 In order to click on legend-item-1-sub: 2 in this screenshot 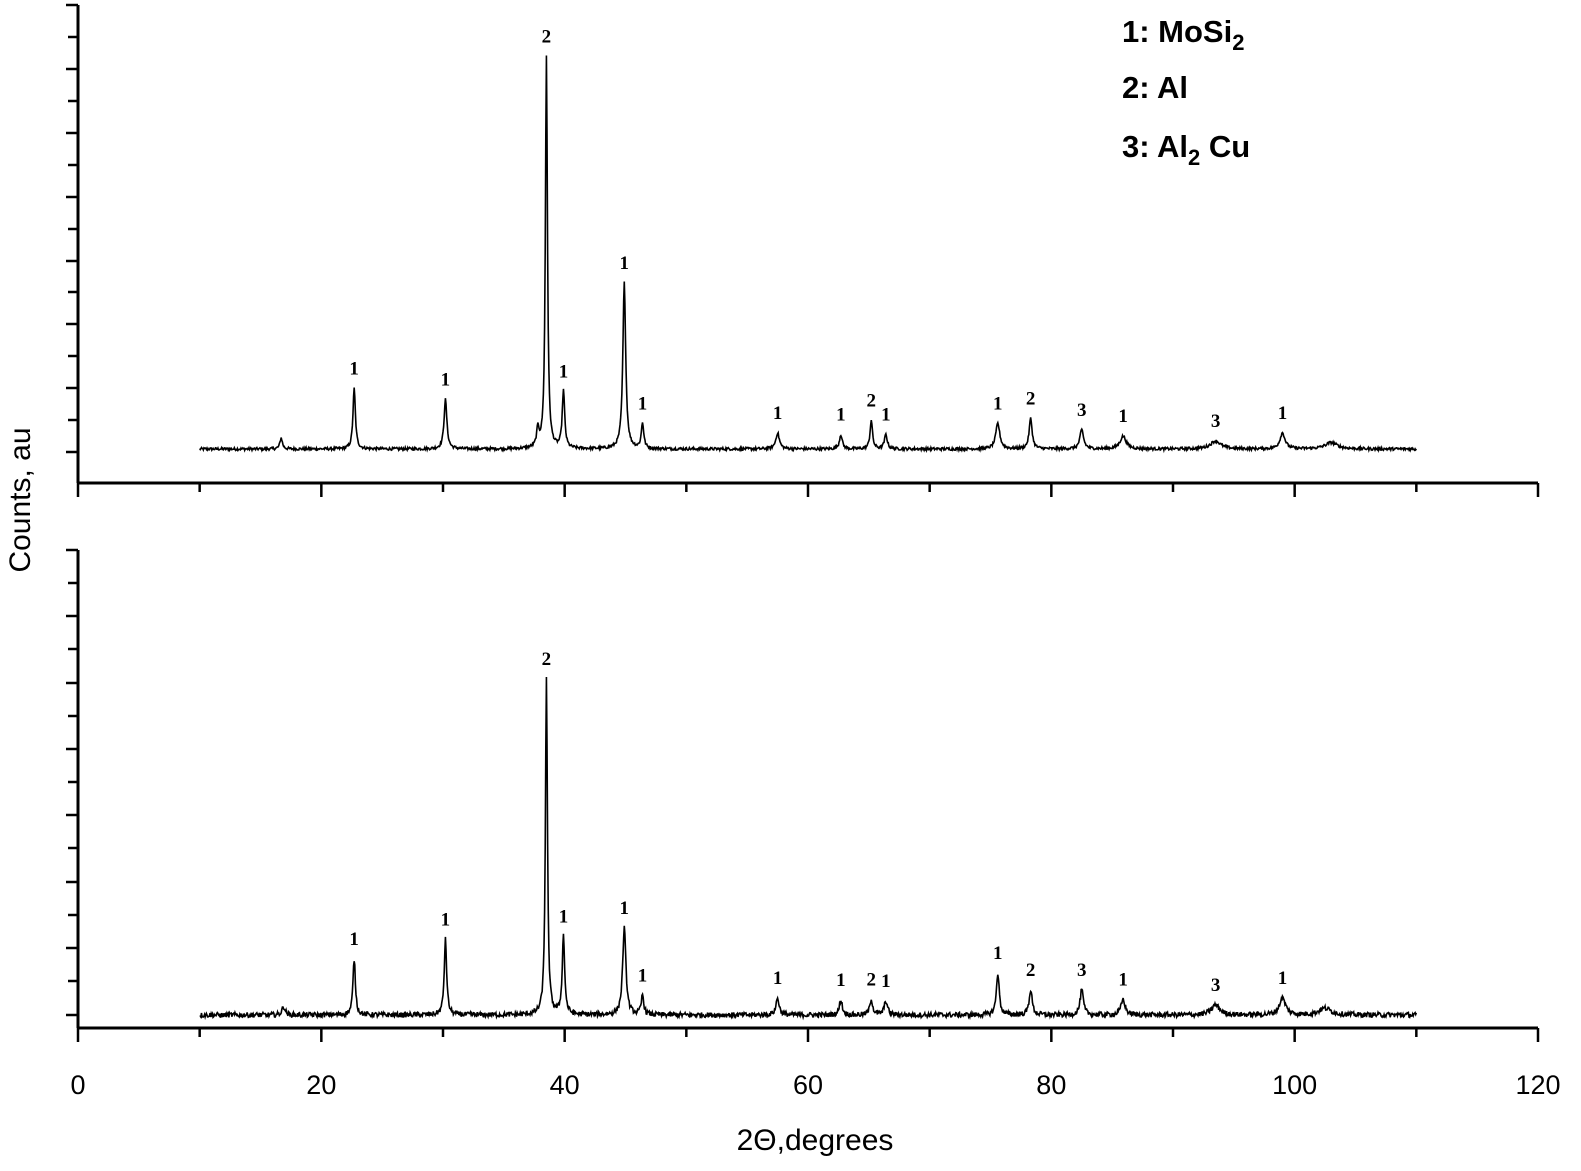, I will do `click(1238, 42)`.